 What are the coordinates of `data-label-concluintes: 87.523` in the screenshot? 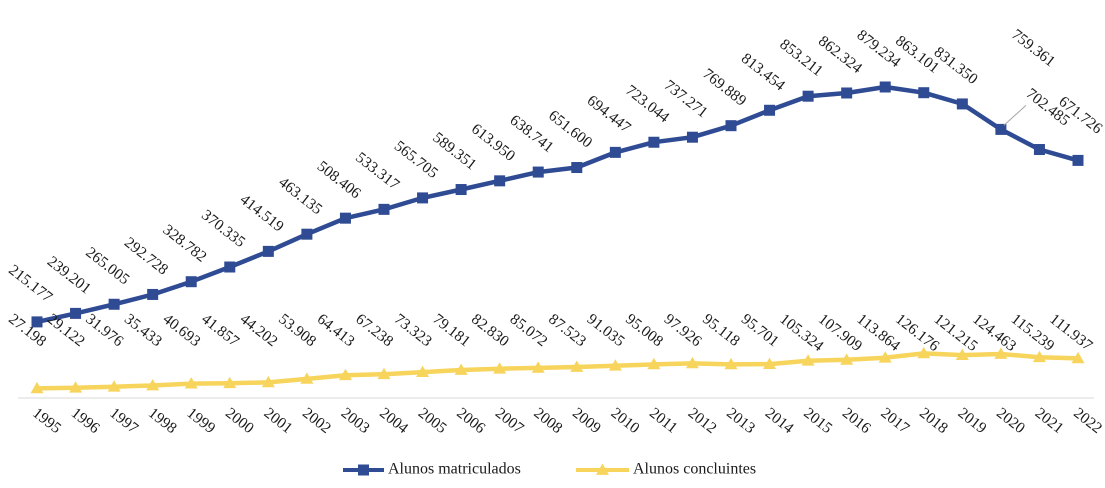 It's located at (567, 331).